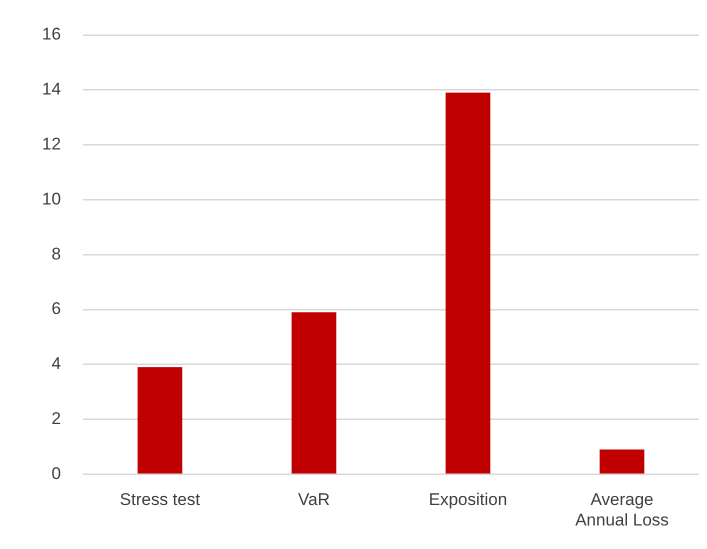  What do you see at coordinates (56, 254) in the screenshot?
I see `y-tick-label: 8` at bounding box center [56, 254].